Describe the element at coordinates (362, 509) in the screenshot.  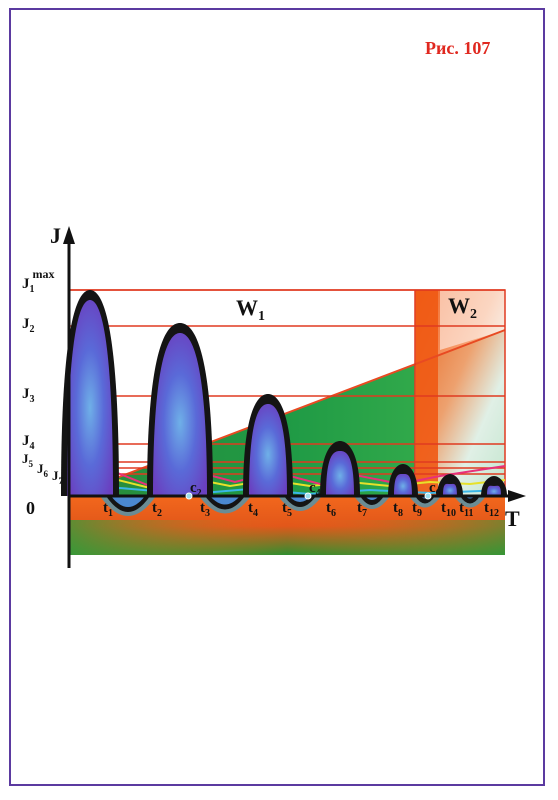
I see `t-label-7: t7` at that location.